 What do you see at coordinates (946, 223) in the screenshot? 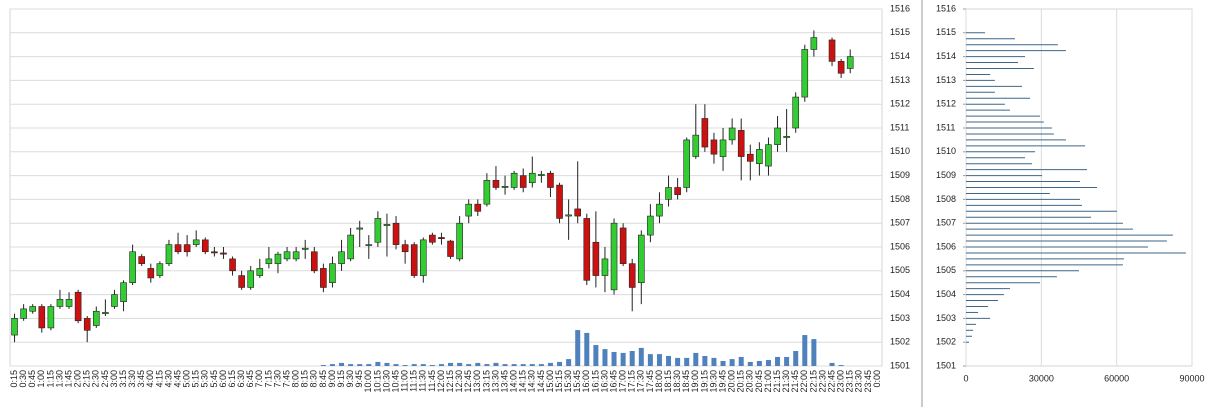
I see `y-tick-label: 1507` at bounding box center [946, 223].